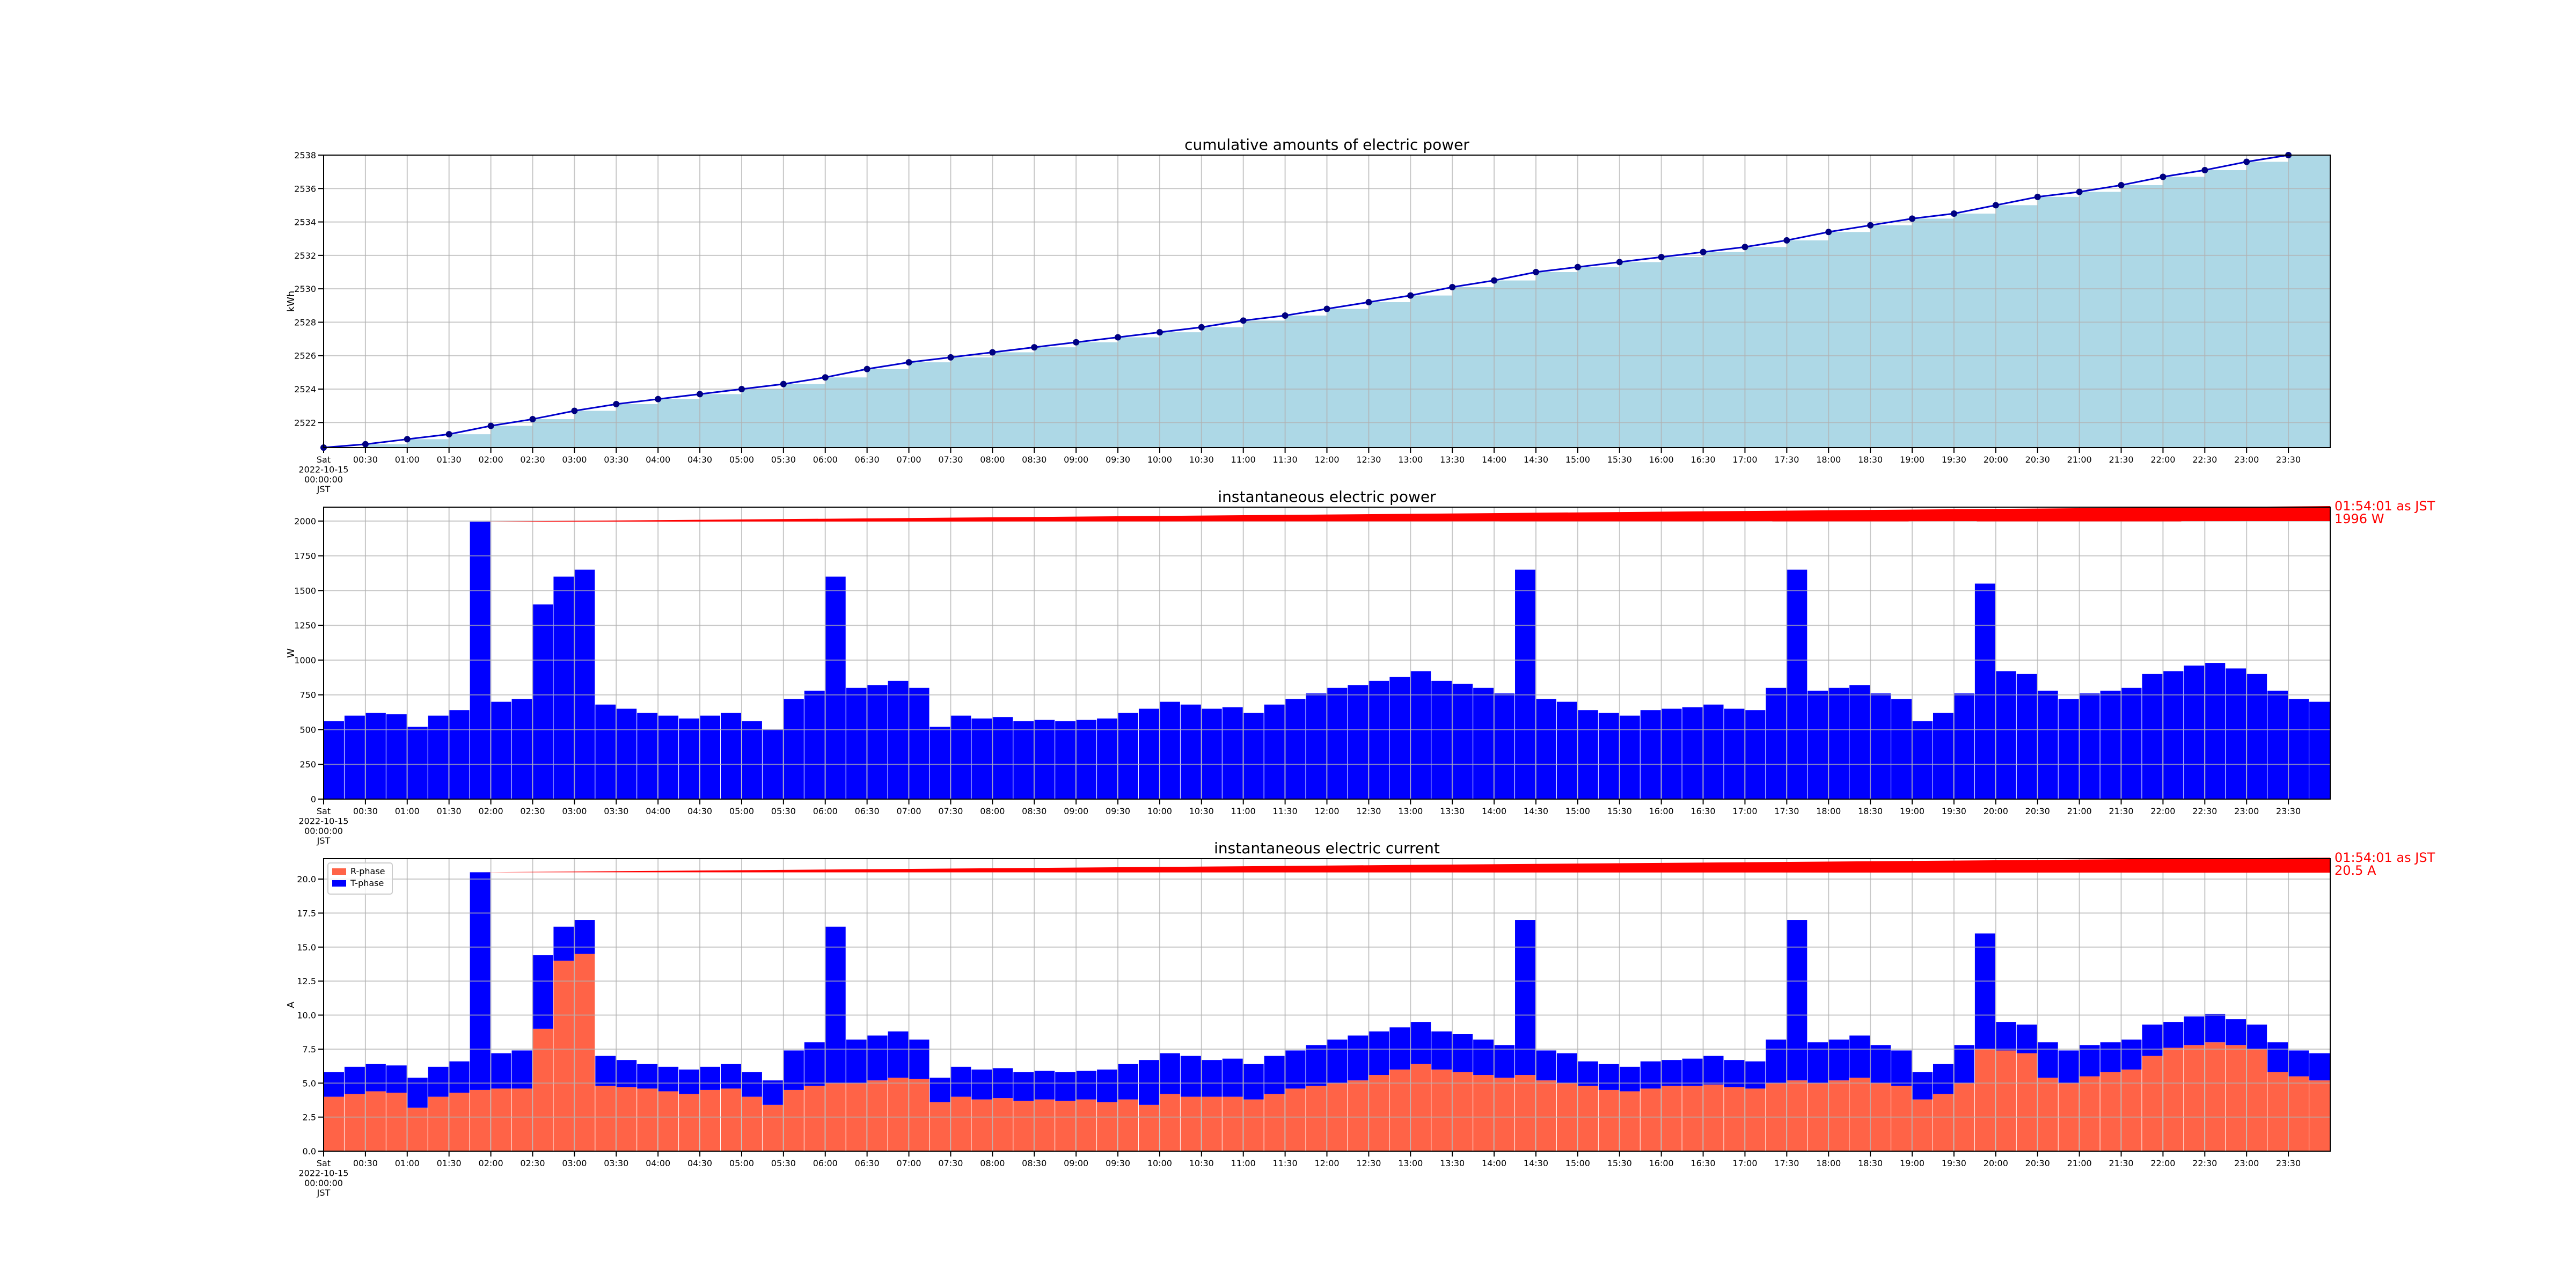  I want to click on y-tick-label: 1750, so click(305, 556).